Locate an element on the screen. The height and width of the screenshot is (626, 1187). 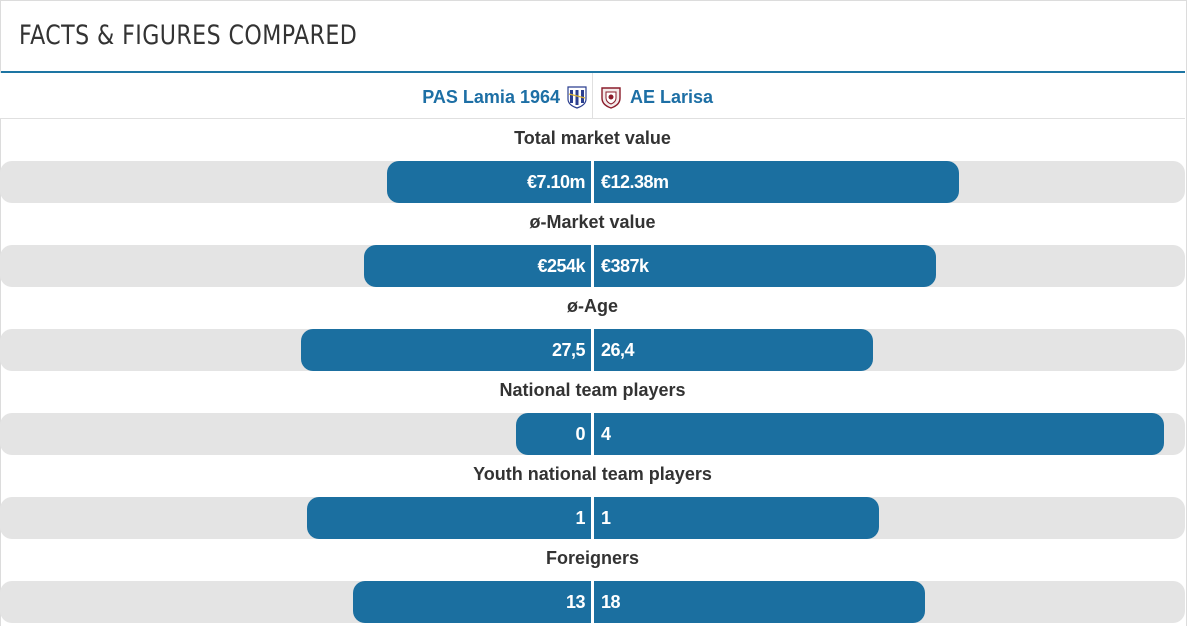
team-divider is located at coordinates (592, 95).